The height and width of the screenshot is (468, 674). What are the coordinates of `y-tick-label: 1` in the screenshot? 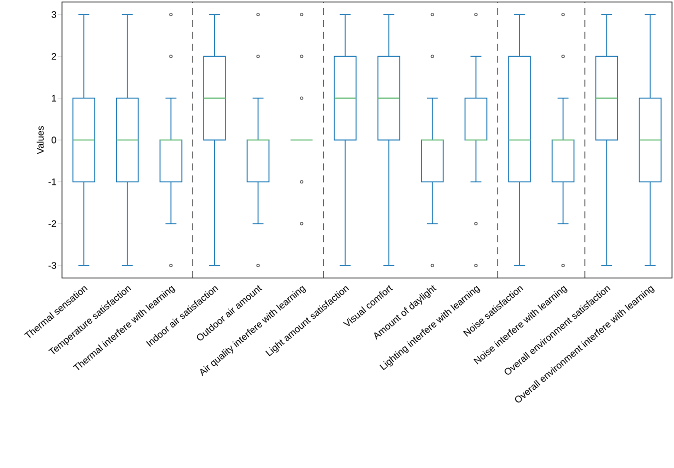 It's located at (54, 98).